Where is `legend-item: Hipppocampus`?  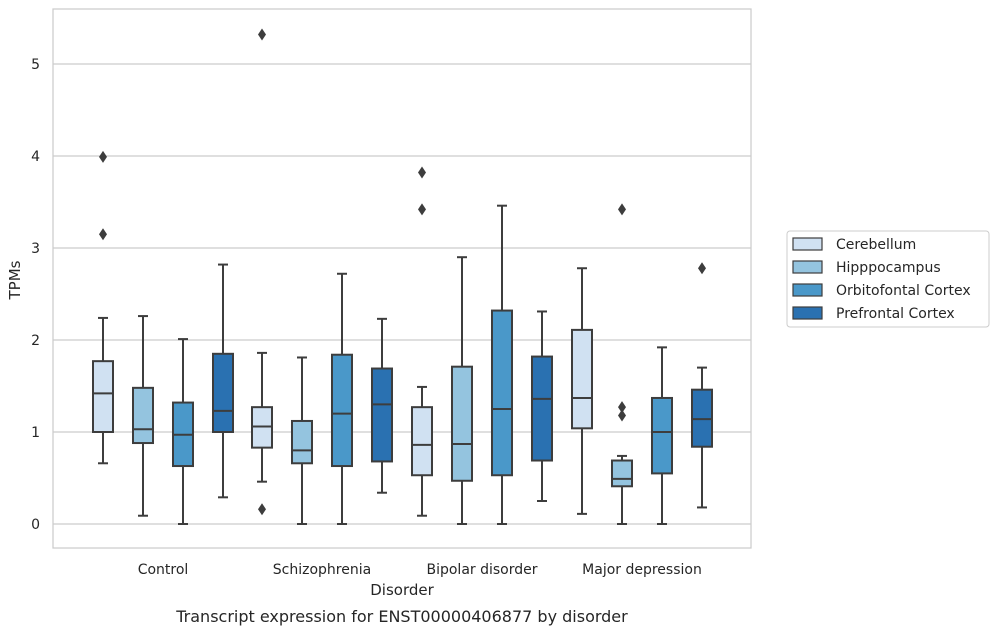 legend-item: Hipppocampus is located at coordinates (866, 268).